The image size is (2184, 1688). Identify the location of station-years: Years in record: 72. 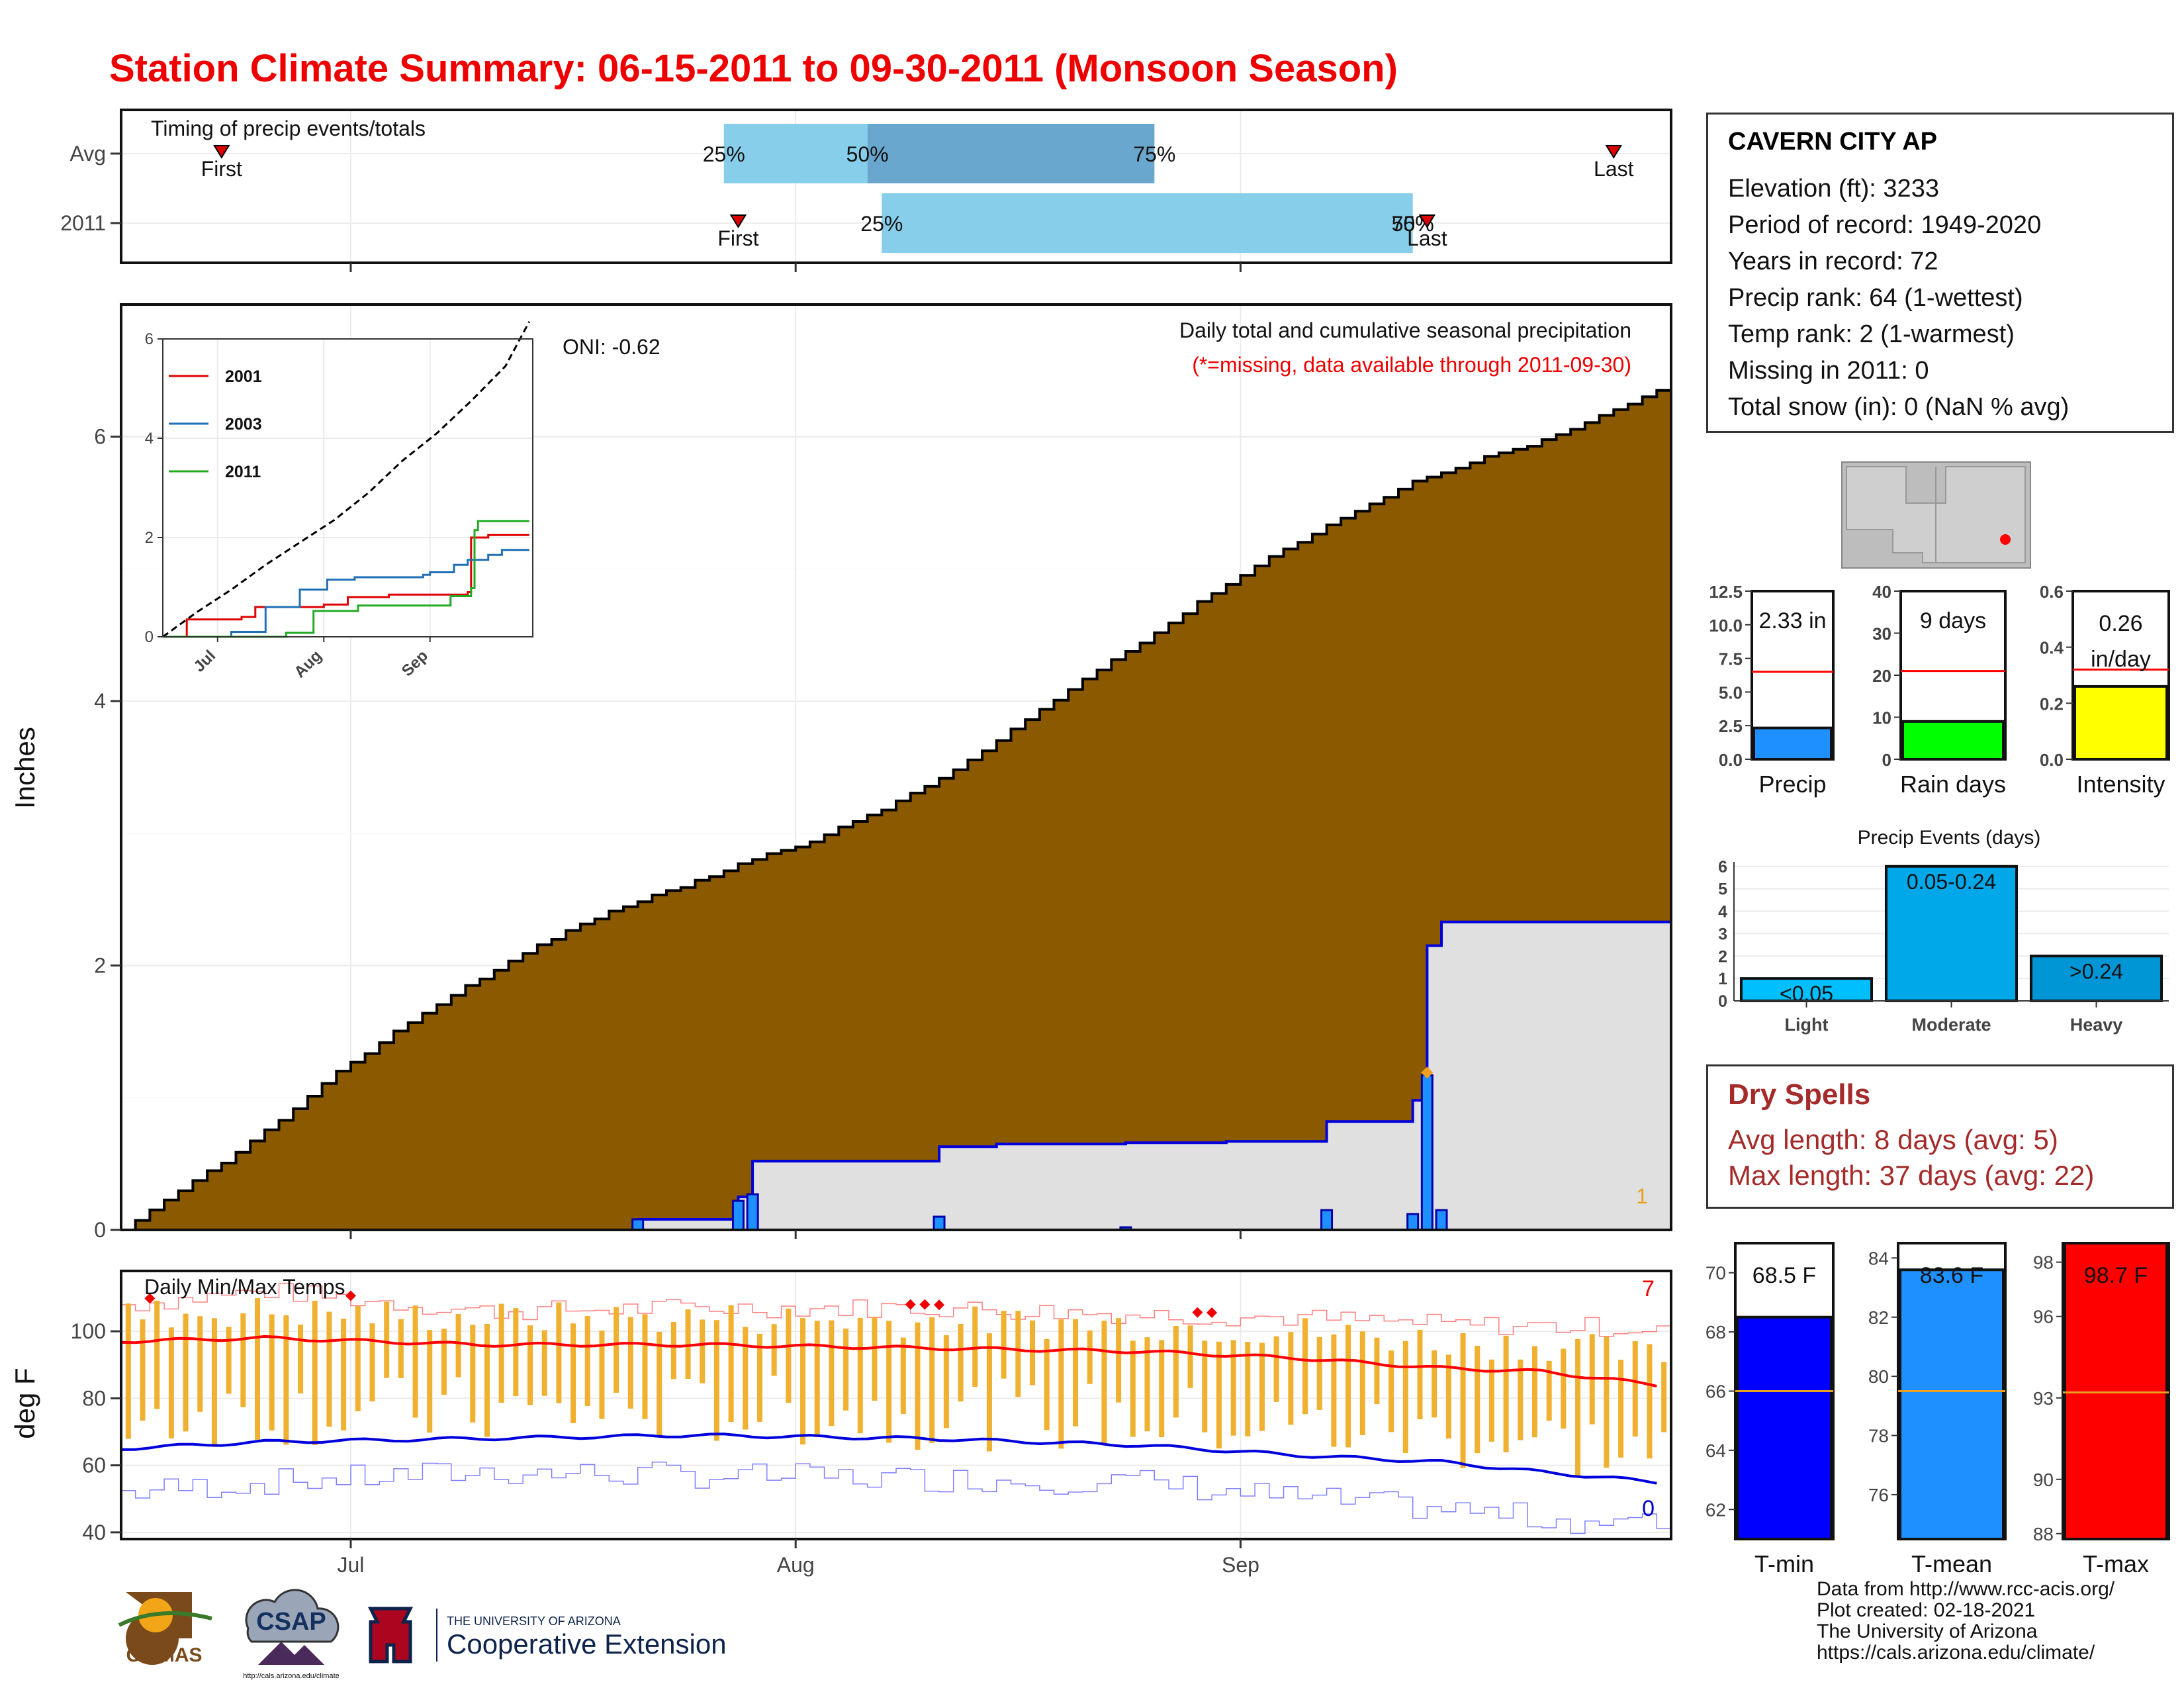
(1833, 261).